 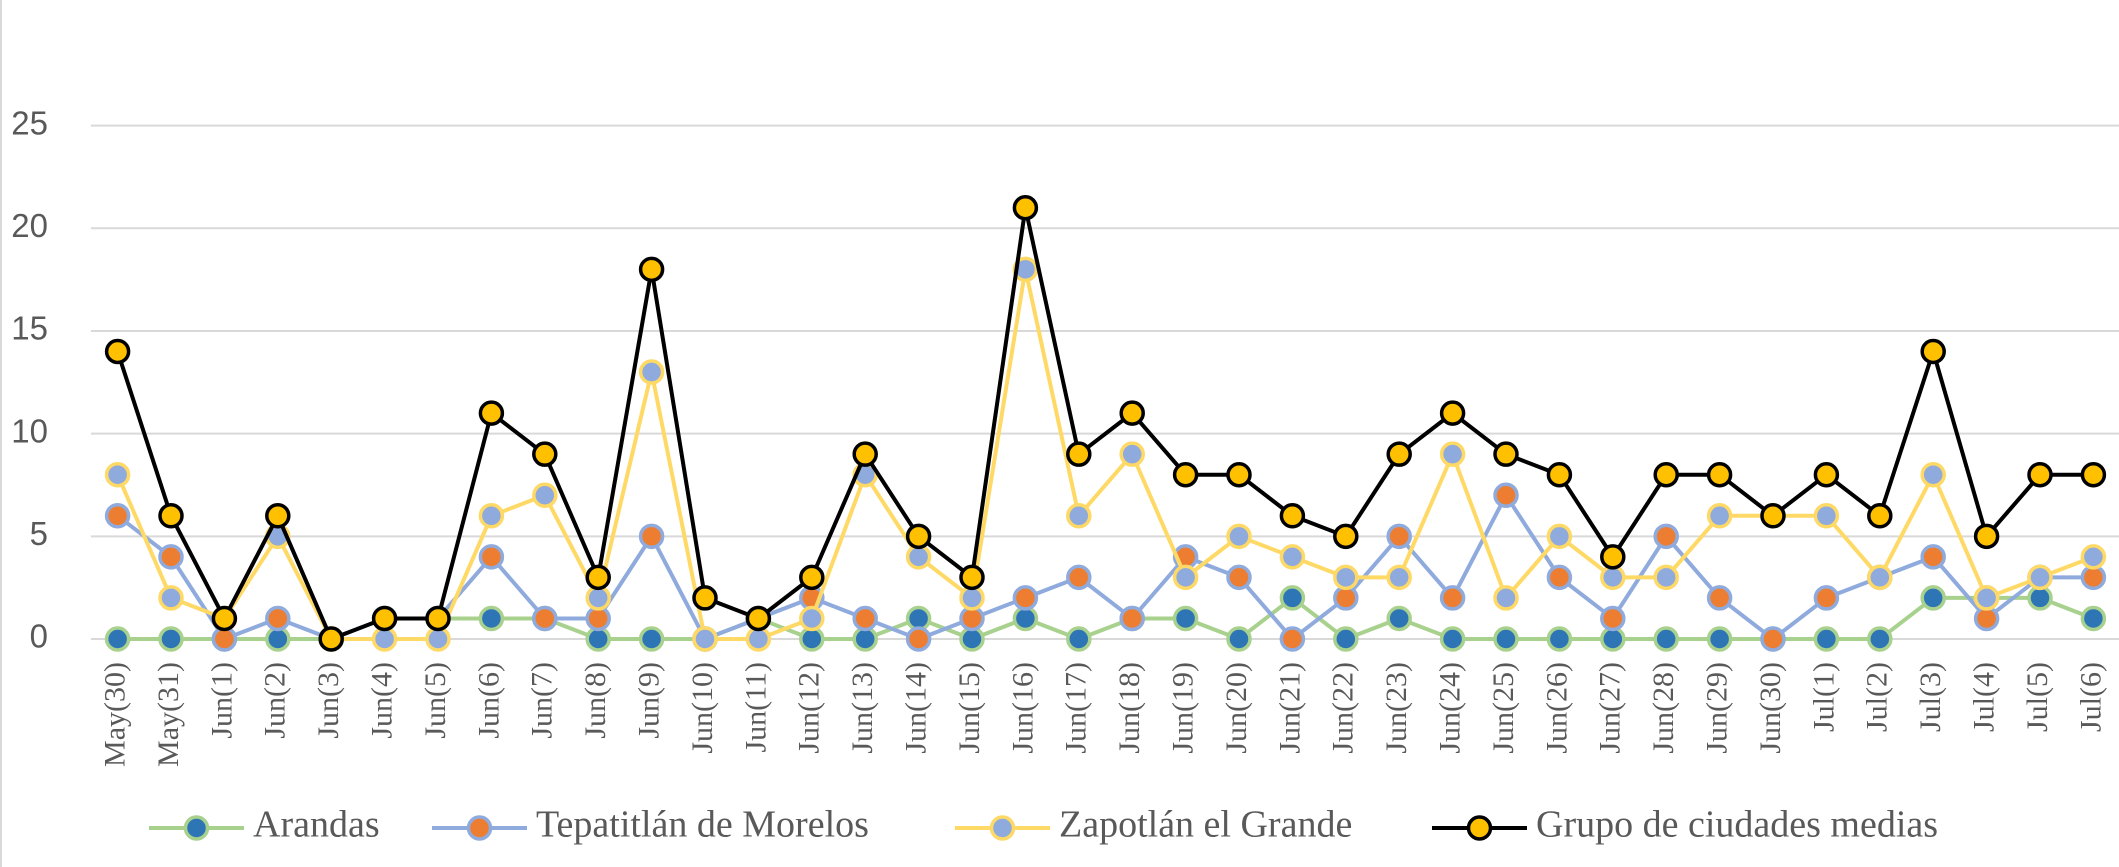 I want to click on x-tick-label: Jun(22), so click(x=1343, y=708).